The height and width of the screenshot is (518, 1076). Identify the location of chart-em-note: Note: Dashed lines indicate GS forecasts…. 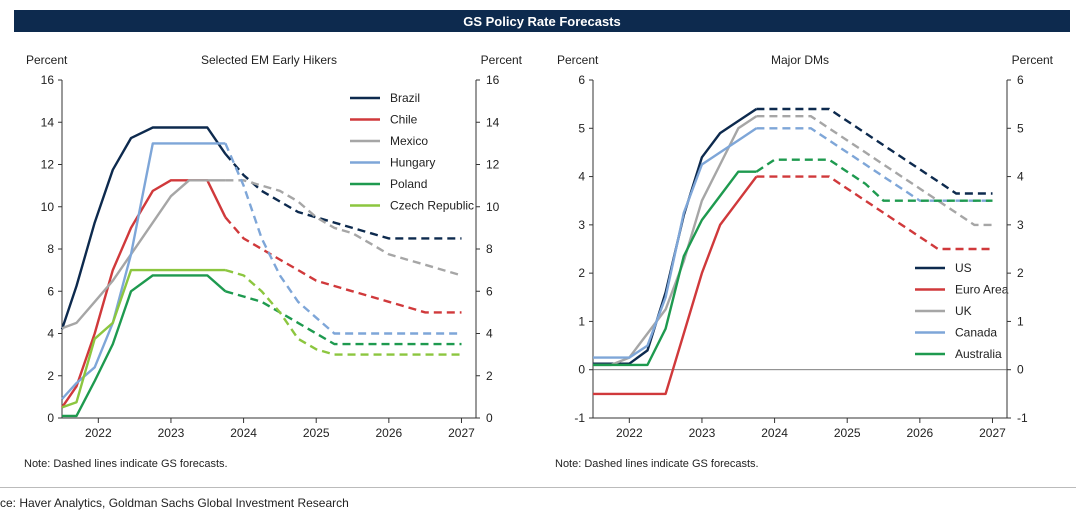
(126, 464).